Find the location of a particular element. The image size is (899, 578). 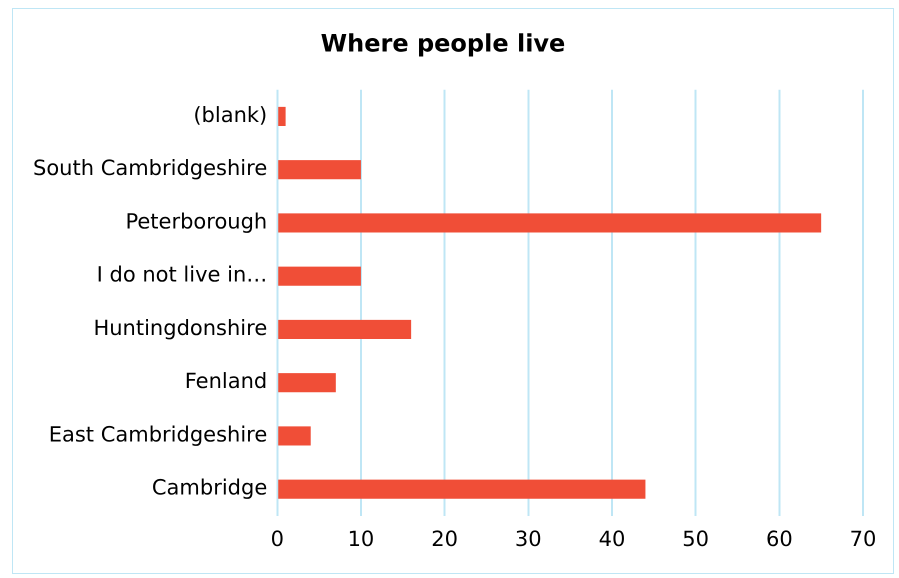

y-tick-label: Fenland is located at coordinates (226, 381).